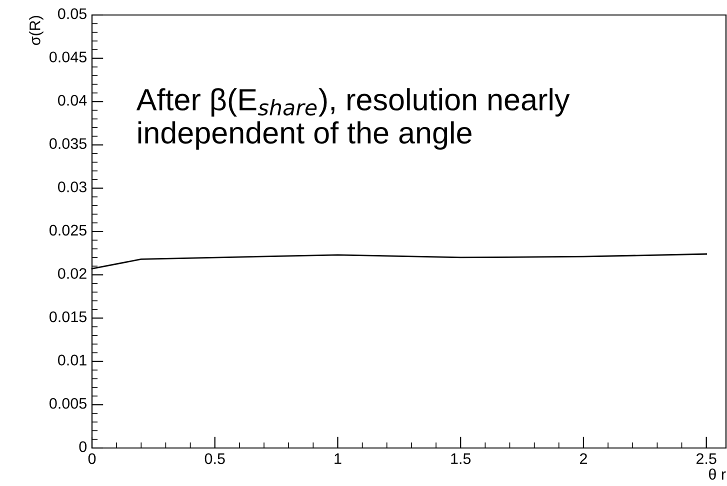 Image resolution: width=727 pixels, height=486 pixels. I want to click on y-tick-label: 0.015, so click(68, 316).